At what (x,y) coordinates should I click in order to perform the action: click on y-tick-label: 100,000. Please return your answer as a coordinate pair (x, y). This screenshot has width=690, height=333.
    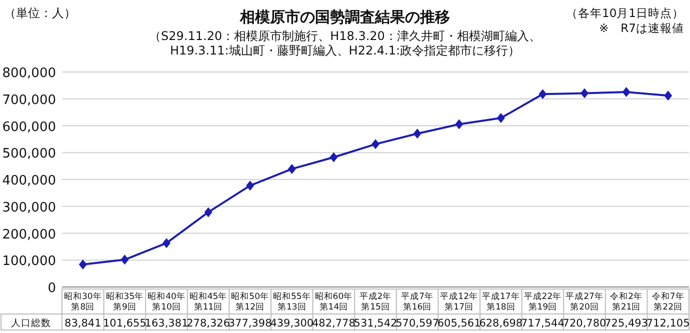
    Looking at the image, I should click on (29, 262).